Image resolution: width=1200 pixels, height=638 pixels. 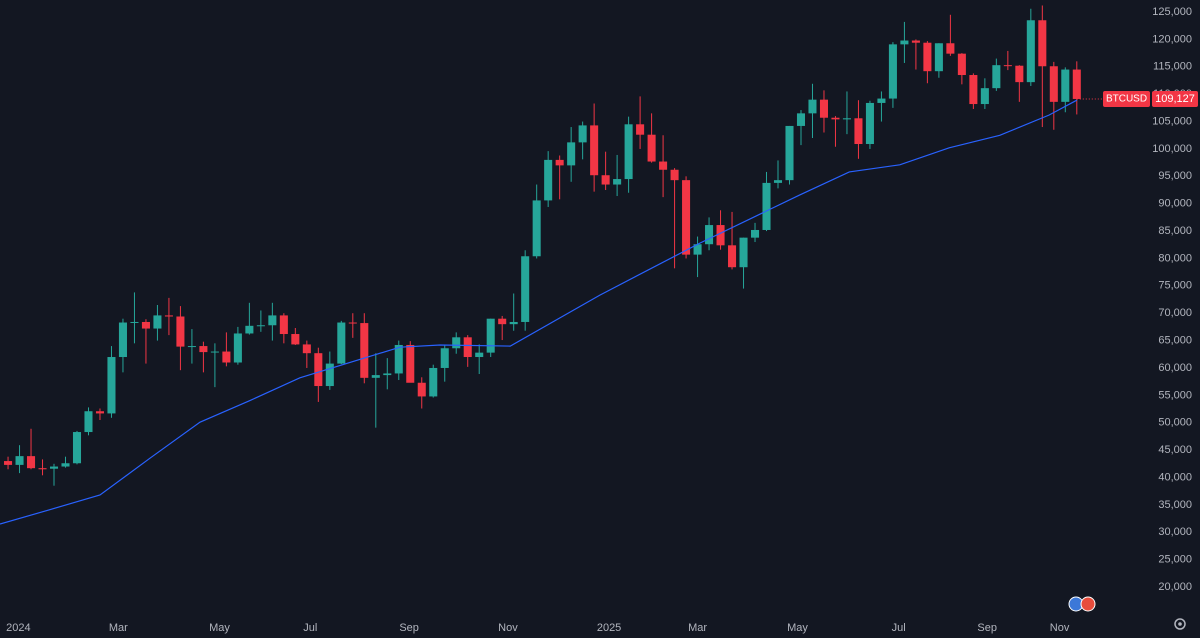 I want to click on y-tick-label: 40,000, so click(x=1175, y=477).